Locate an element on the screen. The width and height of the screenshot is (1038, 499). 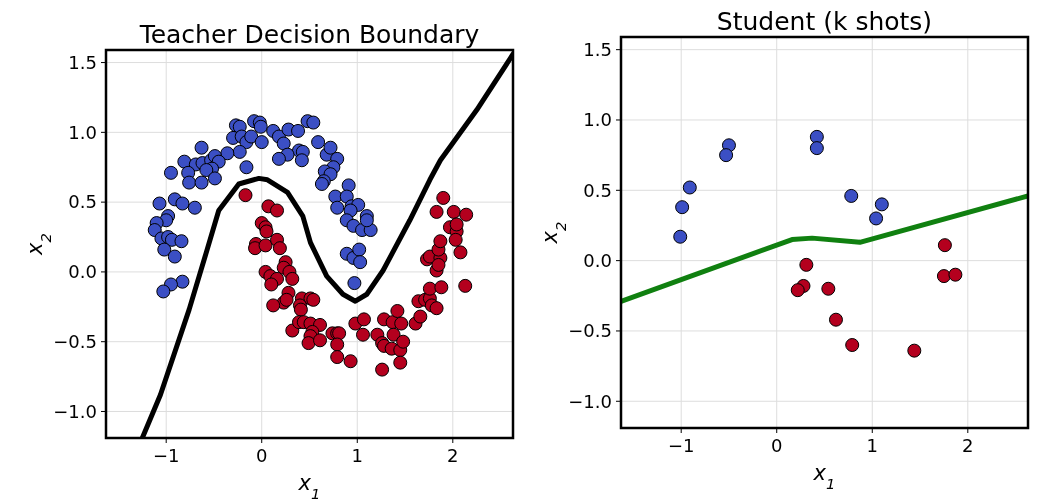
chart-title: Student (k shots) is located at coordinates (824, 21).